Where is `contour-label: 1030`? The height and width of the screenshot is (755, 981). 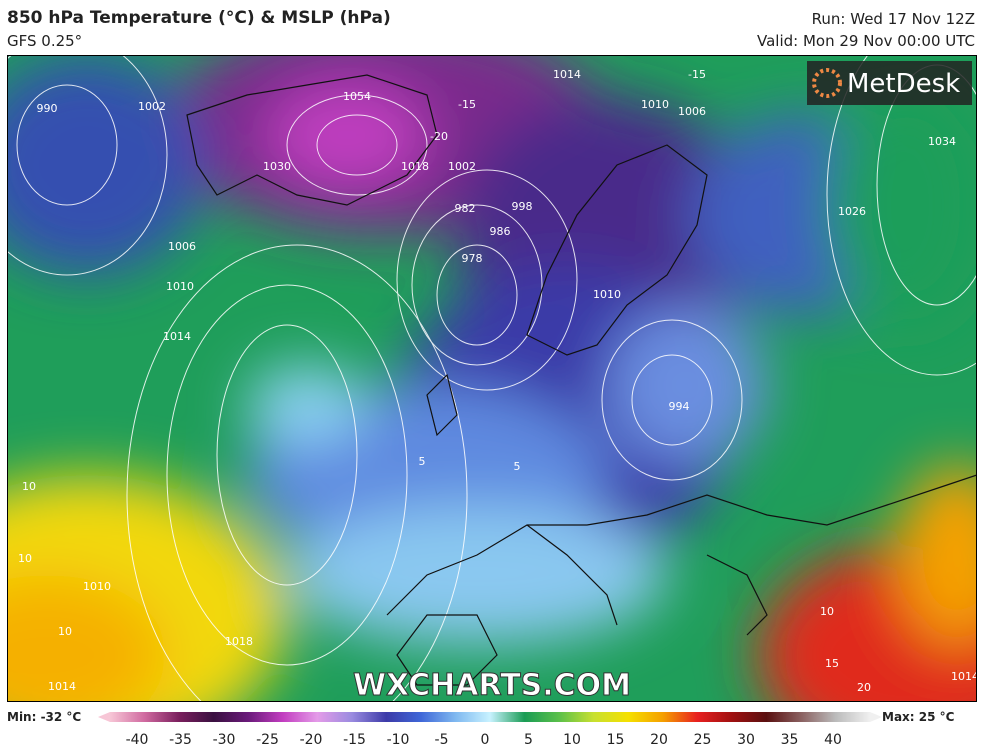 contour-label: 1030 is located at coordinates (277, 166).